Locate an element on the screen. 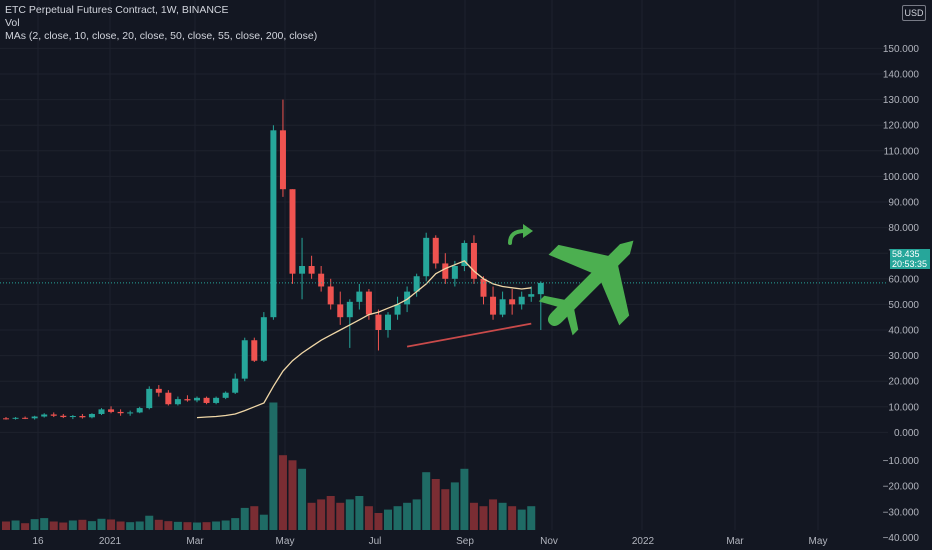  airplane-icon is located at coordinates (586, 288).